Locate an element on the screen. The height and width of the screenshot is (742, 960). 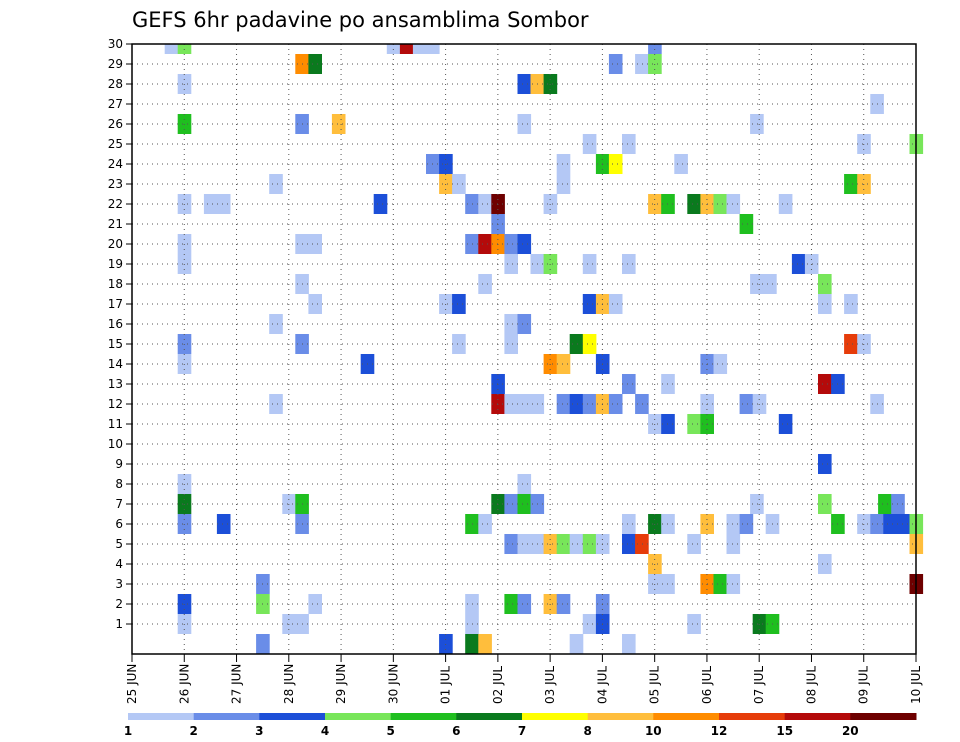
colorbar-label-20: 20 is located at coordinates (850, 731).